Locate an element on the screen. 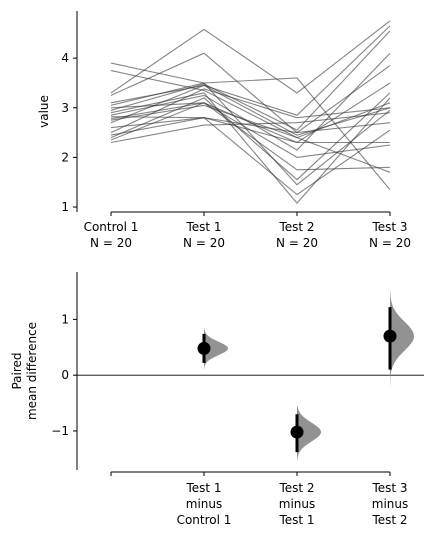 This screenshot has width=434, height=538. y-tick-label: 0 is located at coordinates (65, 375).